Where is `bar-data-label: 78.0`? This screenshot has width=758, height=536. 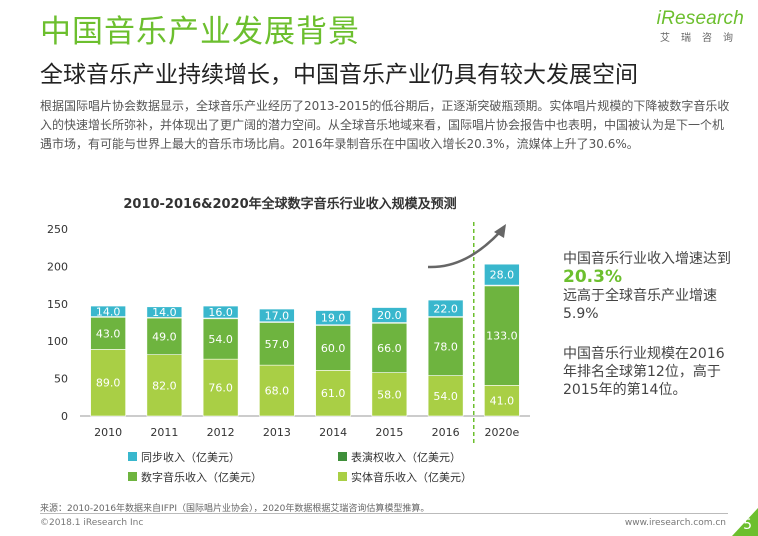
bar-data-label: 78.0 is located at coordinates (445, 346).